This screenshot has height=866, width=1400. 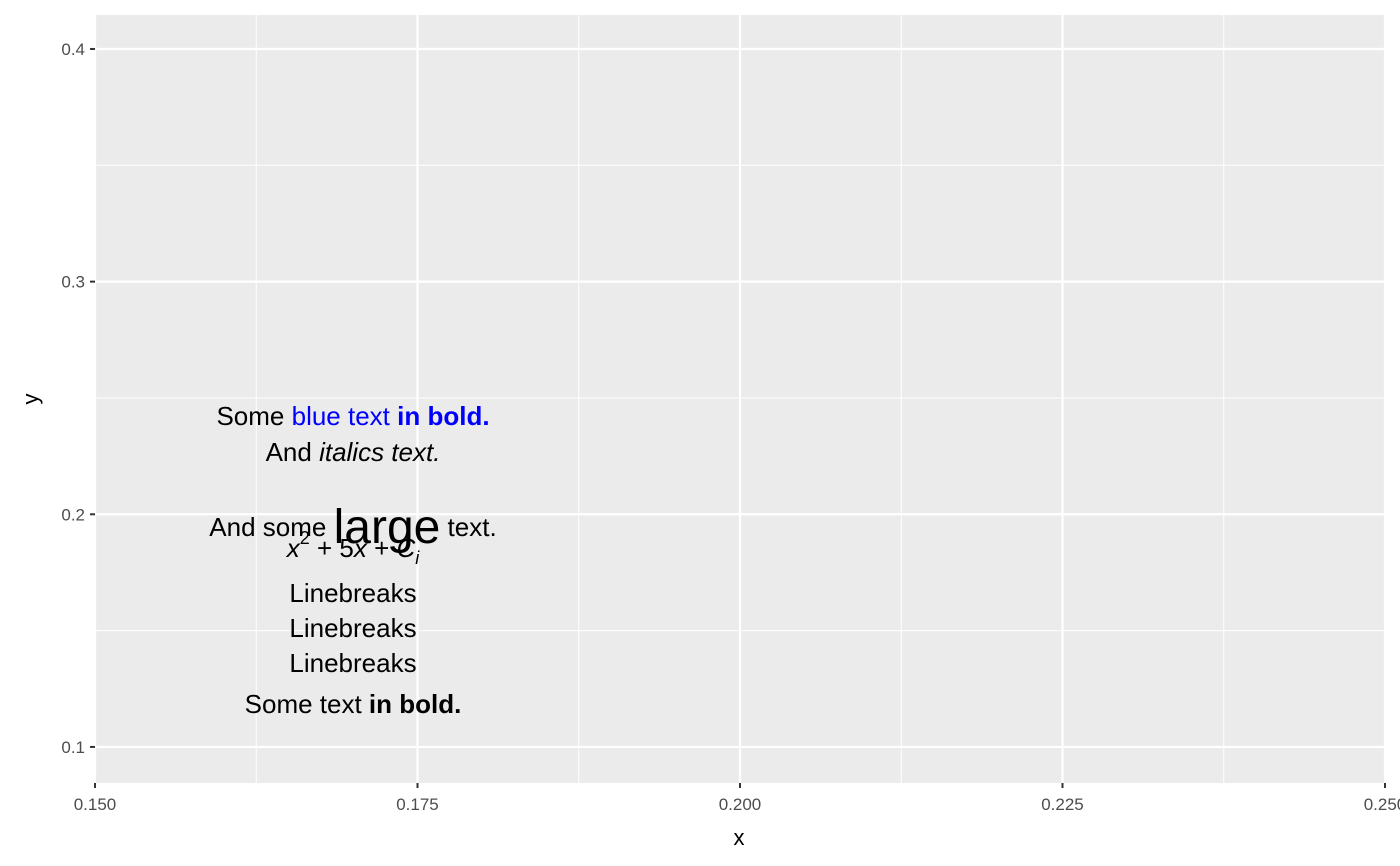 What do you see at coordinates (417, 558) in the screenshot?
I see `text-segment: i` at bounding box center [417, 558].